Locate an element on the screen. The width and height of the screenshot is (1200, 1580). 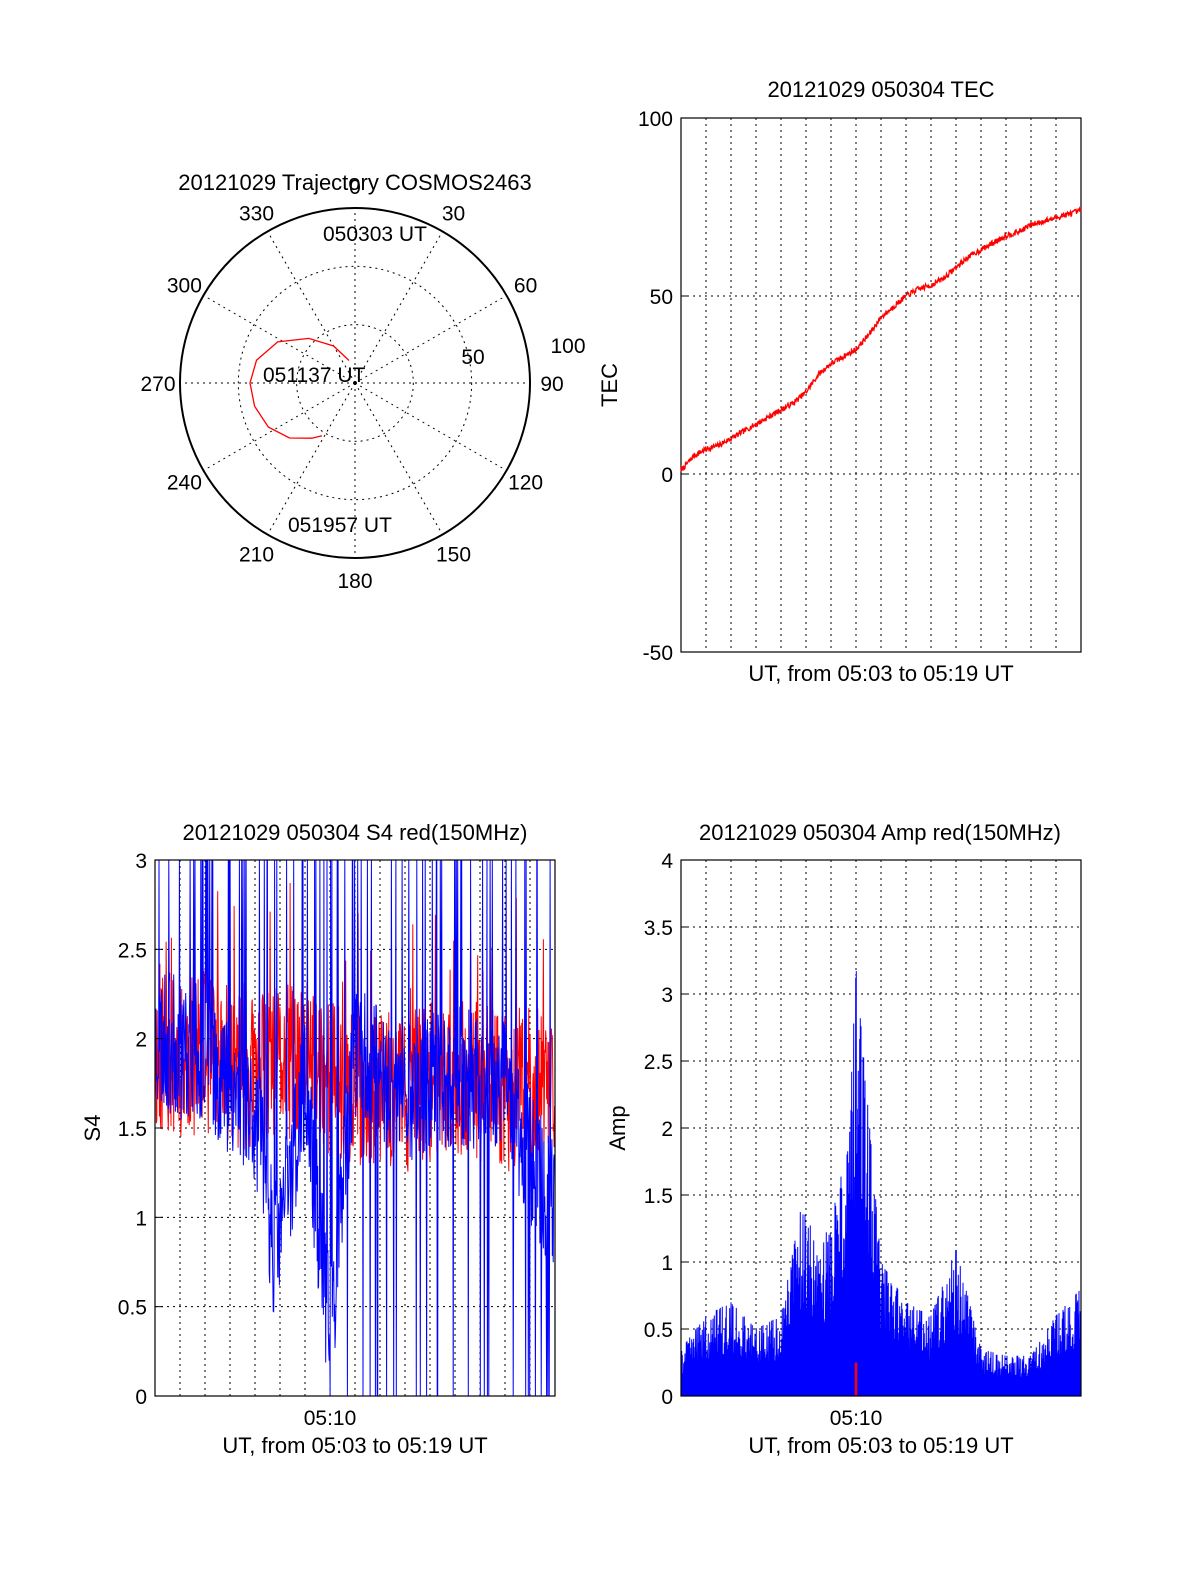
amp-y-tick-1: 1 is located at coordinates (667, 1263).